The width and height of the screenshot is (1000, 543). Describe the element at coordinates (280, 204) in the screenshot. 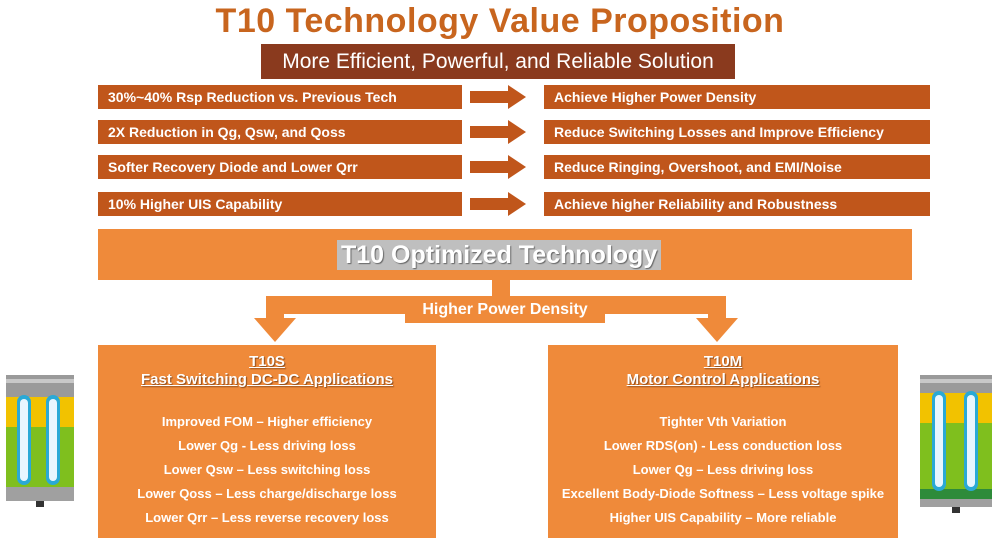

I see `feature-box-4: 10% Higher UIS Capability` at that location.